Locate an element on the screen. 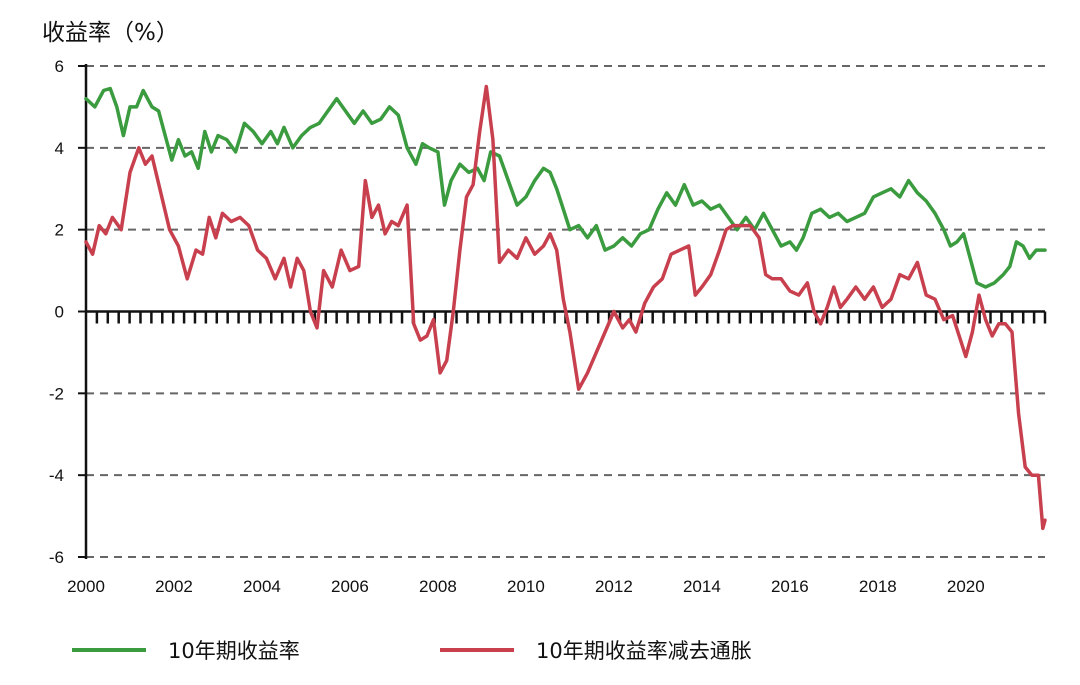 This screenshot has height=685, width=1080. y-tick-label: 4 is located at coordinates (59, 148).